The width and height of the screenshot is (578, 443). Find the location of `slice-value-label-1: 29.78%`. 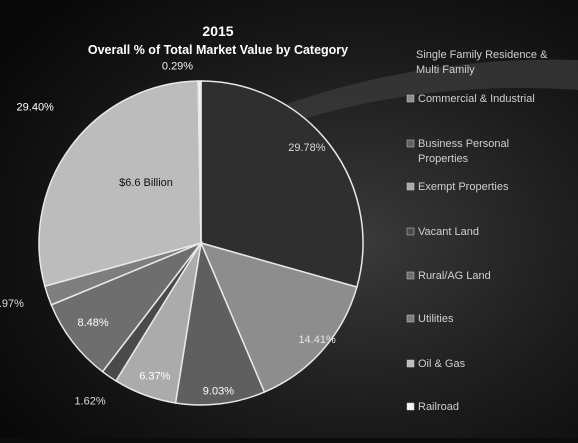

slice-value-label-1: 29.78% is located at coordinates (307, 148).